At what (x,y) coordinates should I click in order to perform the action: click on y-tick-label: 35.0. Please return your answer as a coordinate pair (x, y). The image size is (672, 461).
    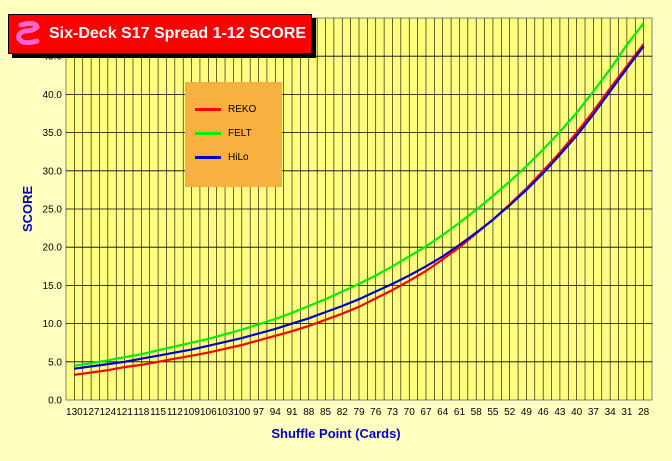
    Looking at the image, I should click on (53, 133).